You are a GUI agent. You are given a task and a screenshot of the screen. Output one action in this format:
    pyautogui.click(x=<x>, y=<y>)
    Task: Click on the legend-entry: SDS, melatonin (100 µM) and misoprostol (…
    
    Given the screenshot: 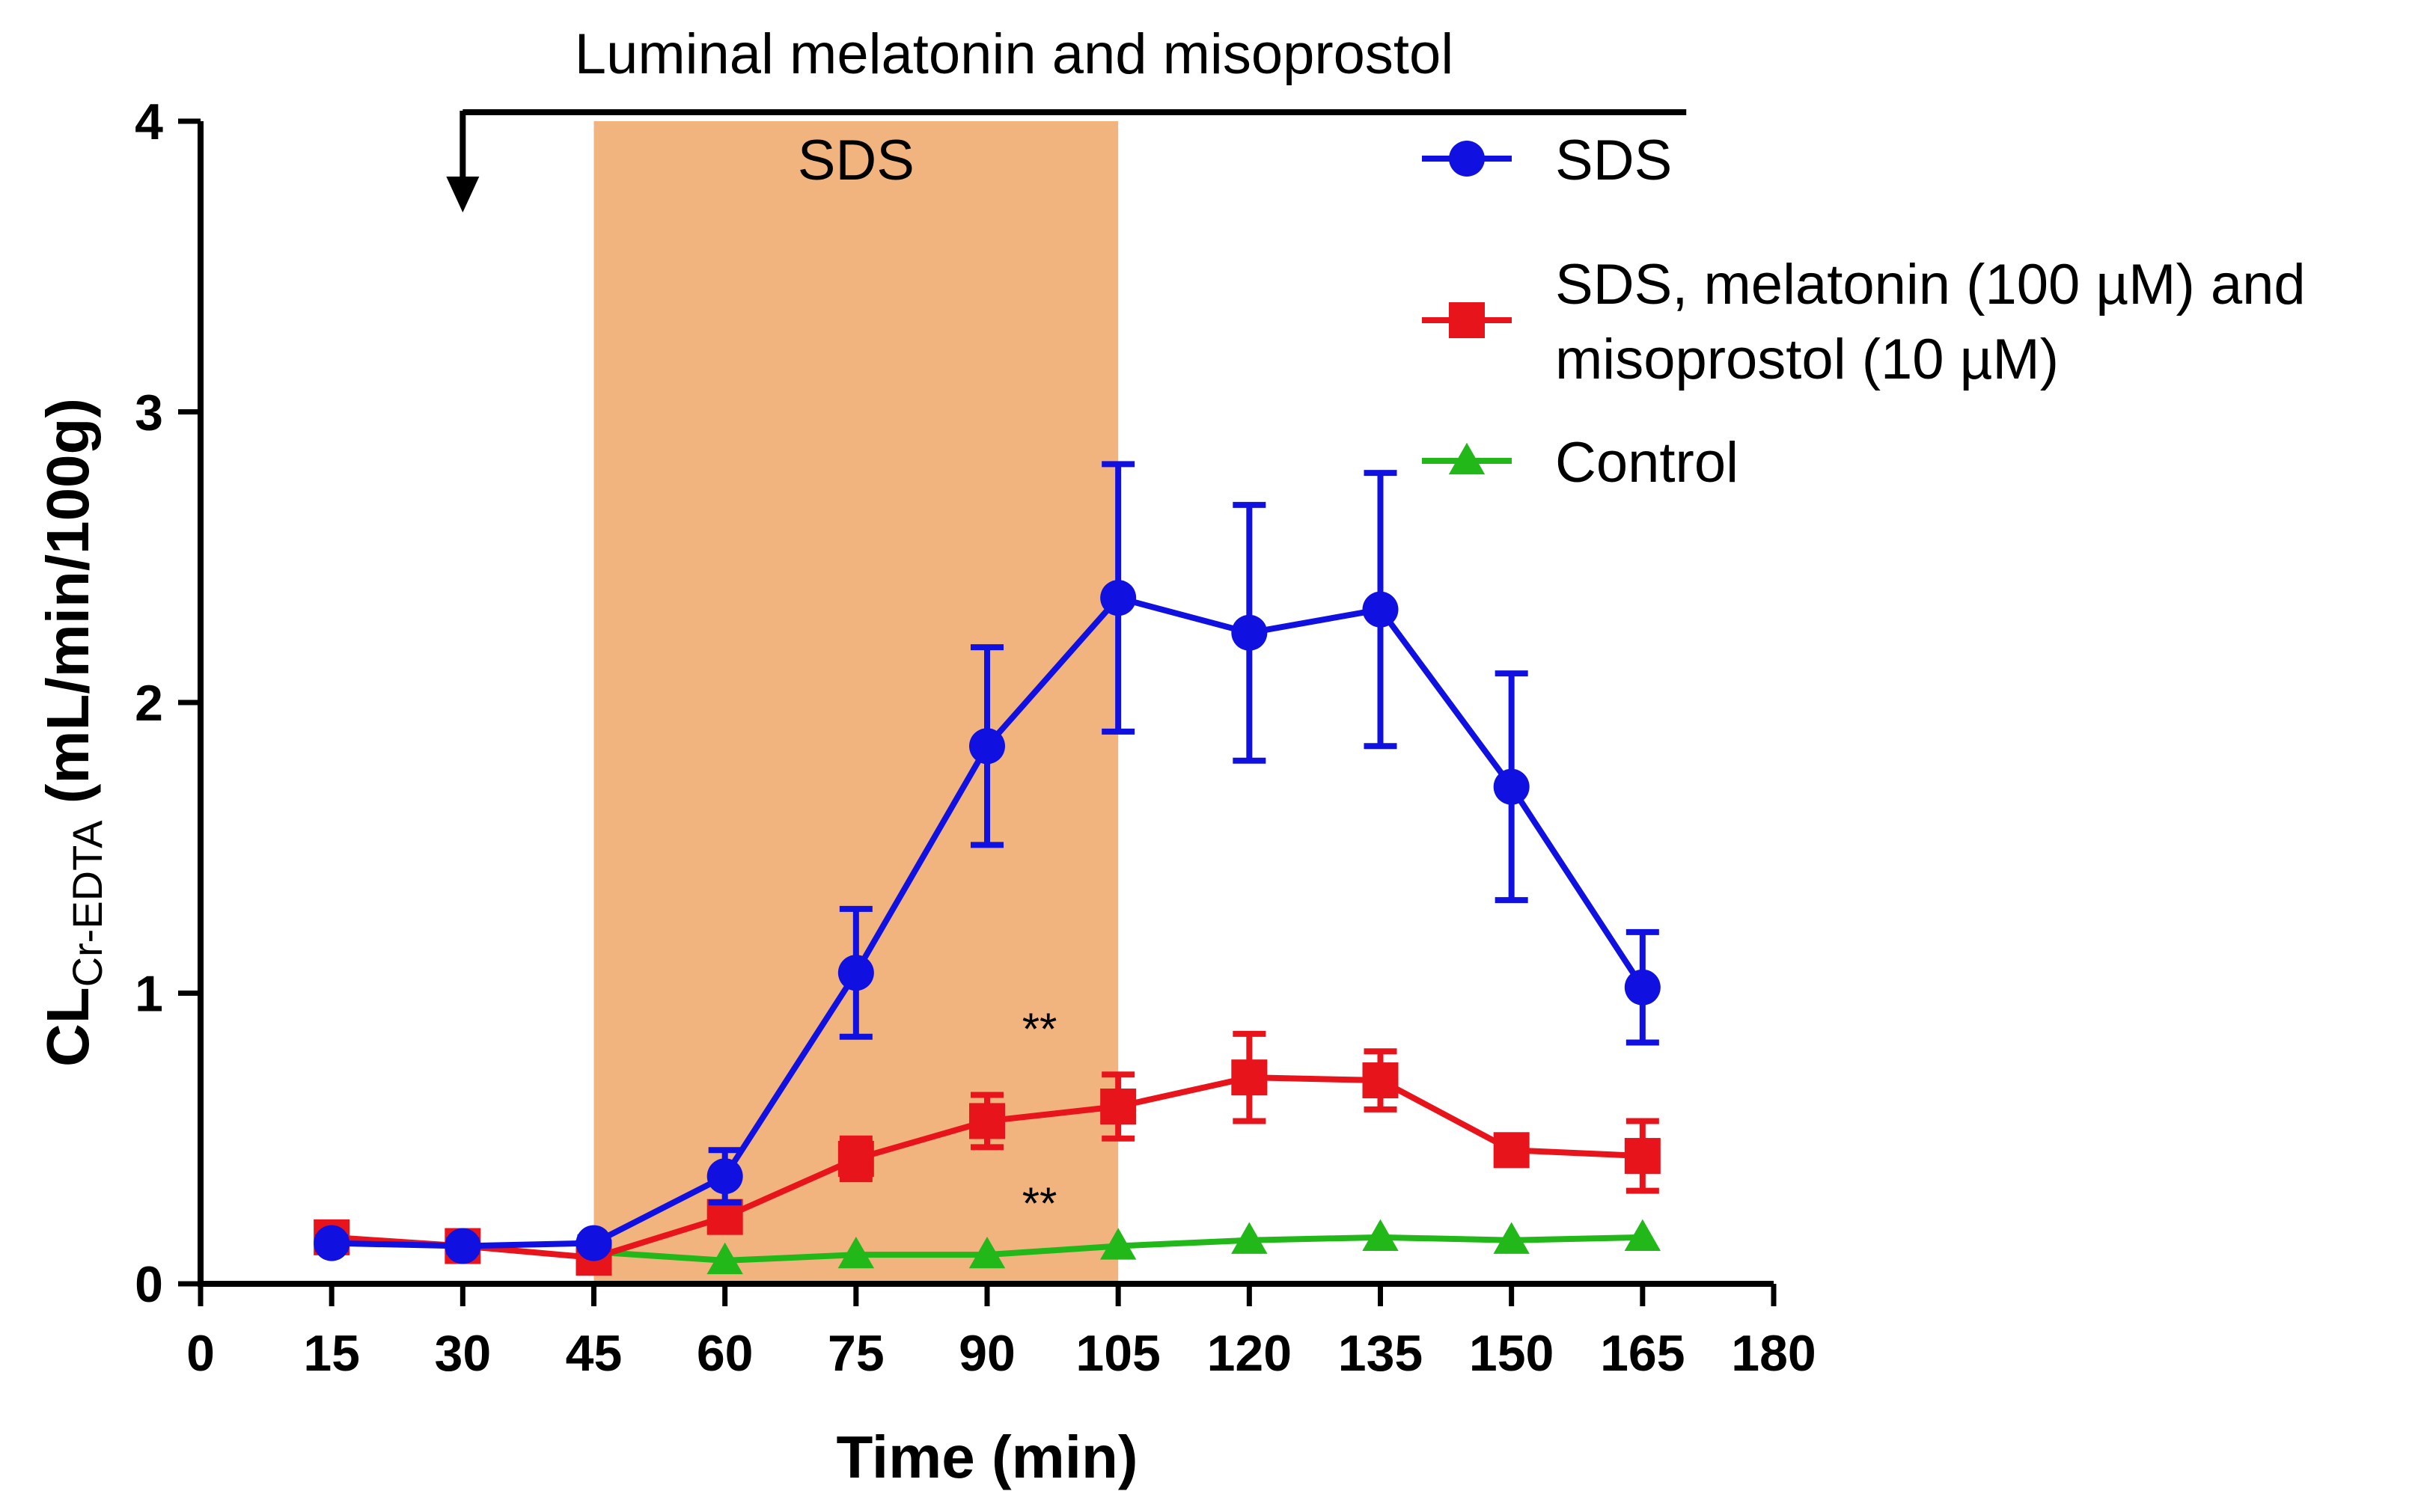 What is the action you would take?
    pyautogui.click(x=1864, y=322)
    